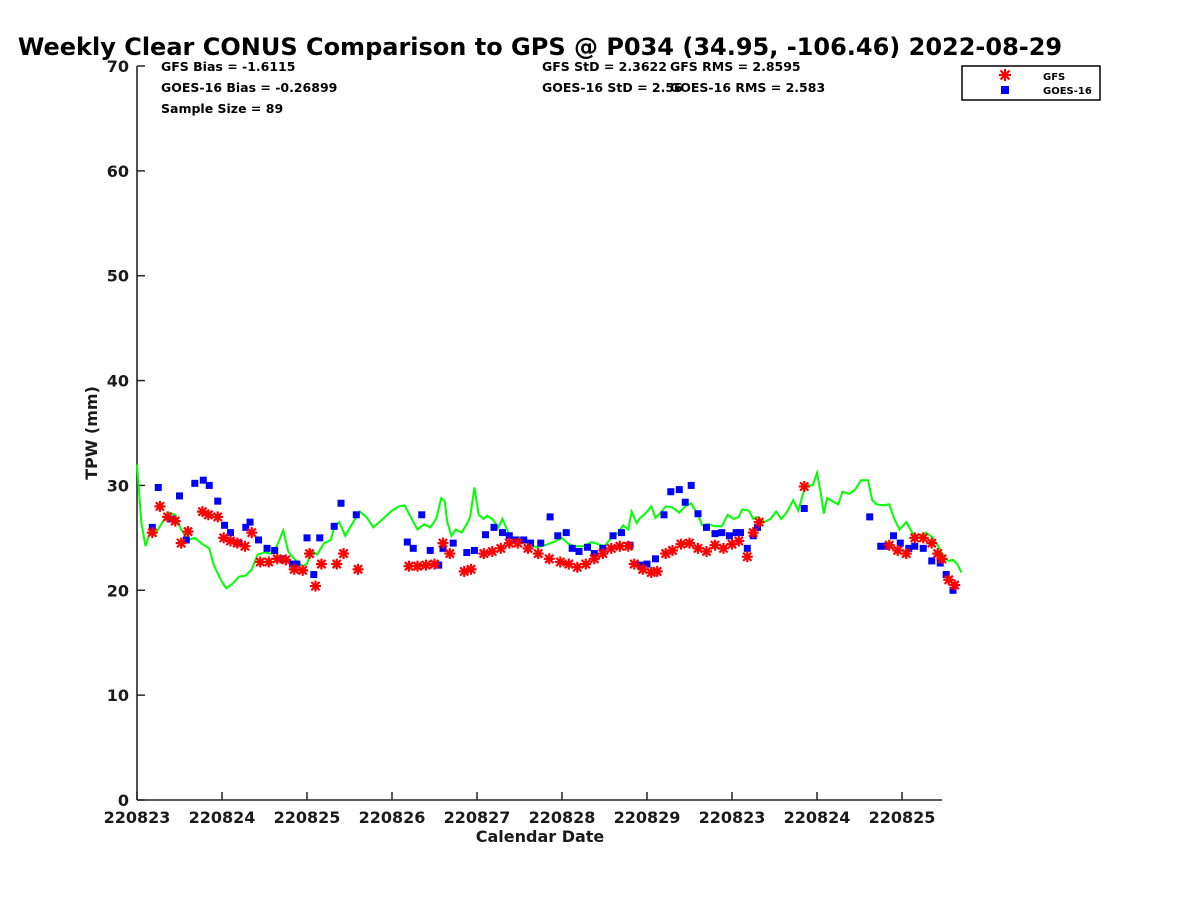  What do you see at coordinates (118, 695) in the screenshot?
I see `y-tick-label: 10` at bounding box center [118, 695].